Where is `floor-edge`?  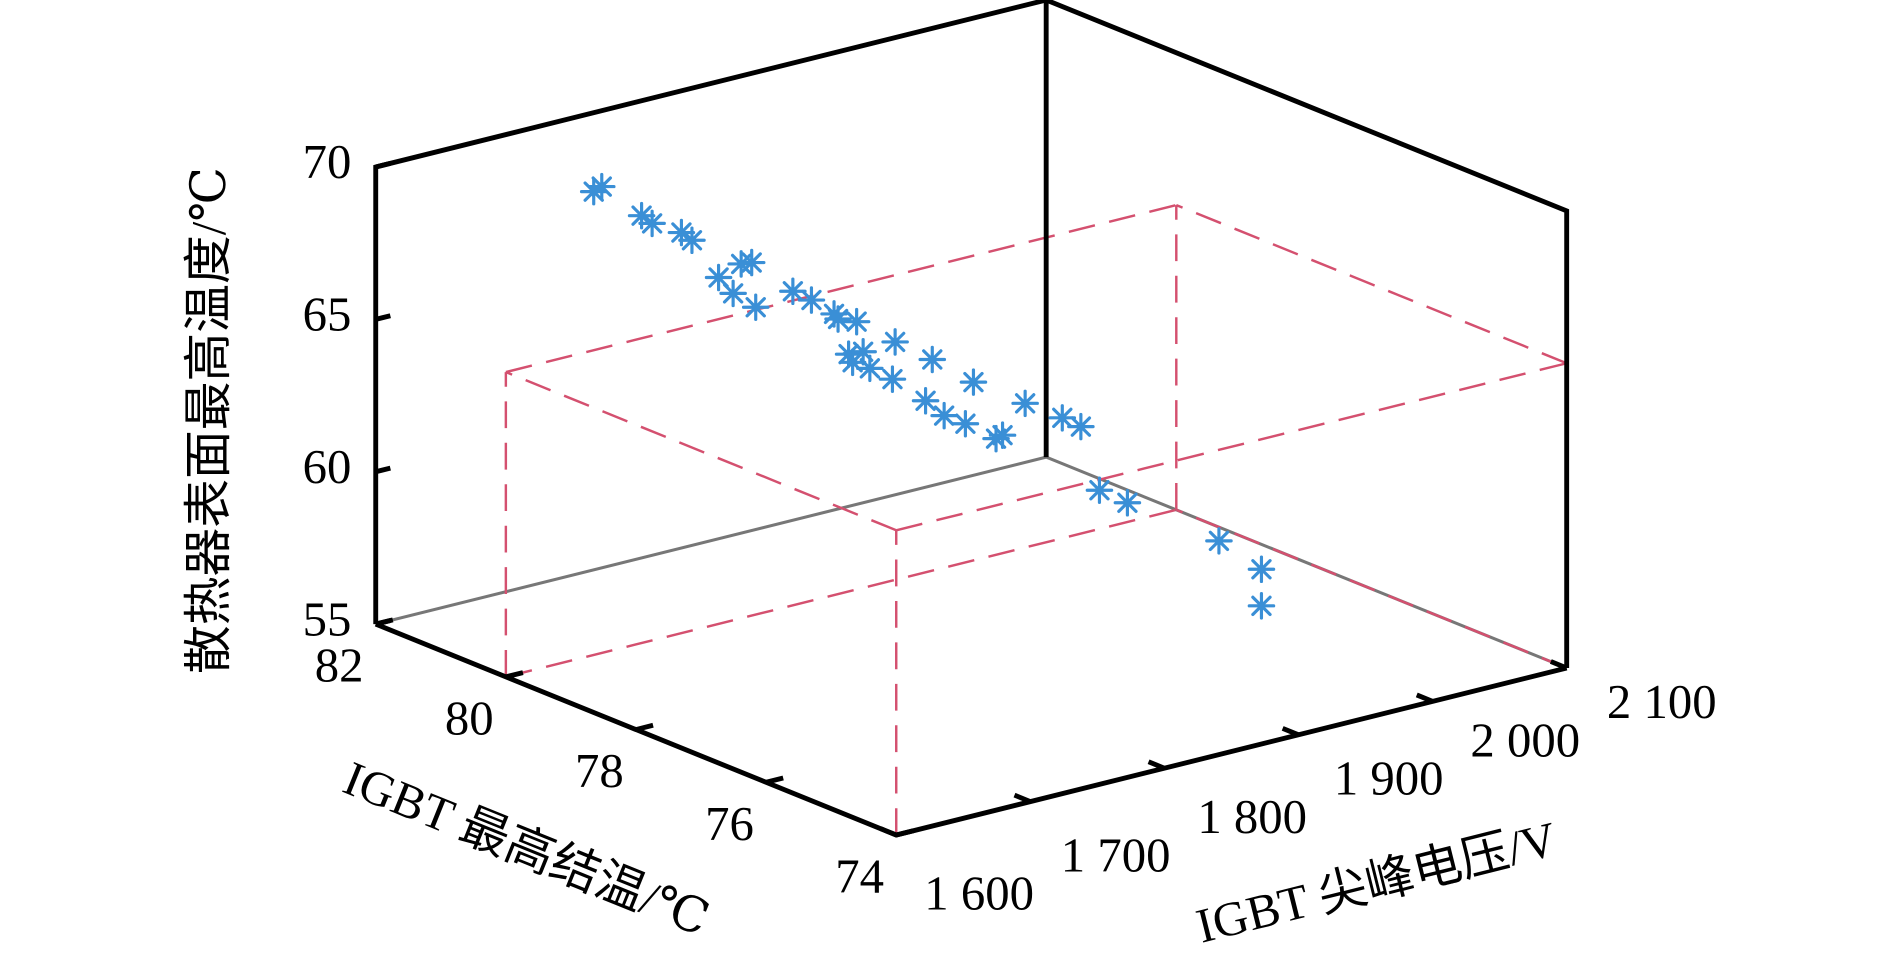 floor-edge is located at coordinates (971, 562).